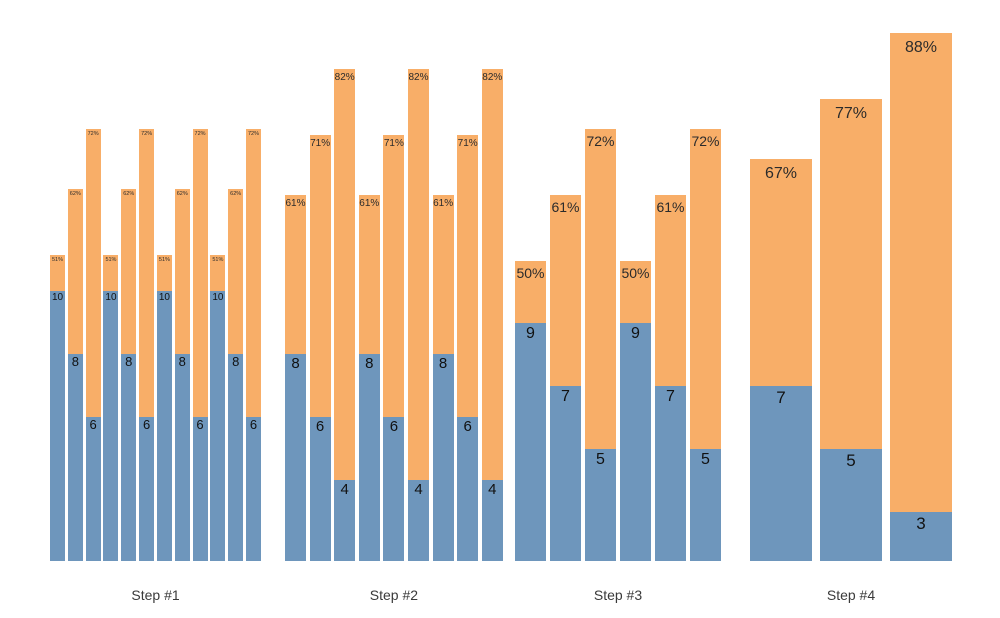 The width and height of the screenshot is (1000, 618). I want to click on bar-step2-7: 61% 8, so click(443, 378).